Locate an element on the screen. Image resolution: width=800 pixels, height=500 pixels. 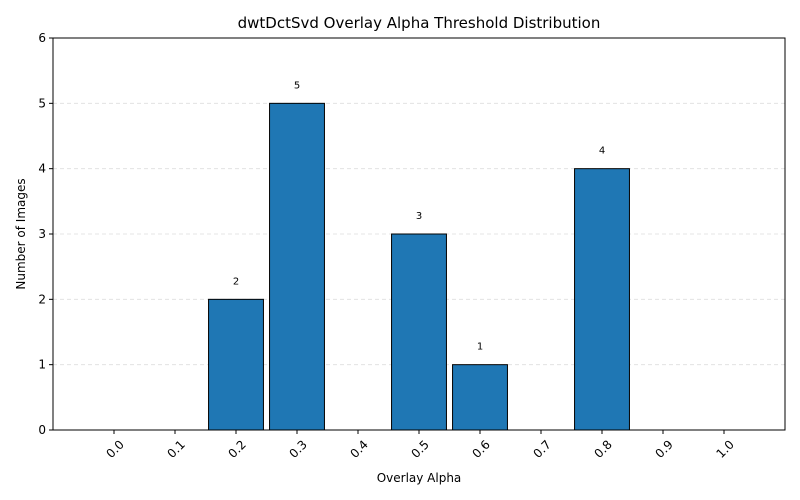
x-tick-label: 0.5 is located at coordinates (419, 448).